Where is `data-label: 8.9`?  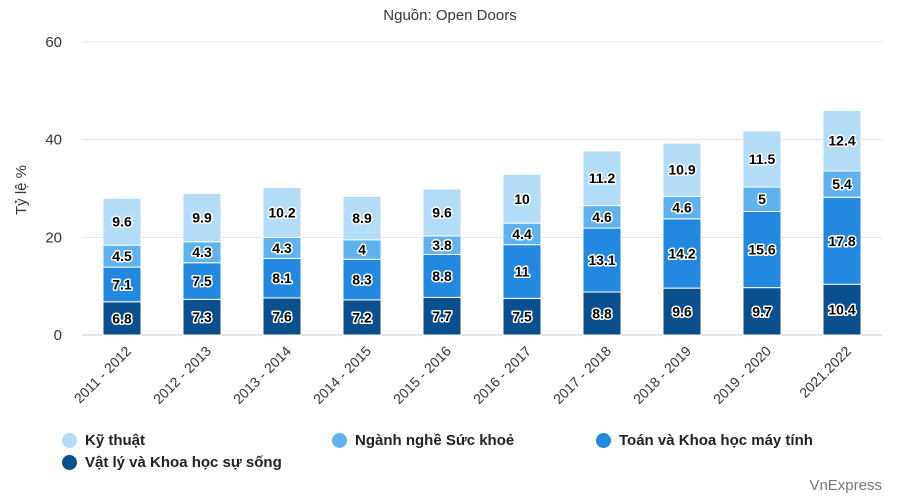 data-label: 8.9 is located at coordinates (362, 218).